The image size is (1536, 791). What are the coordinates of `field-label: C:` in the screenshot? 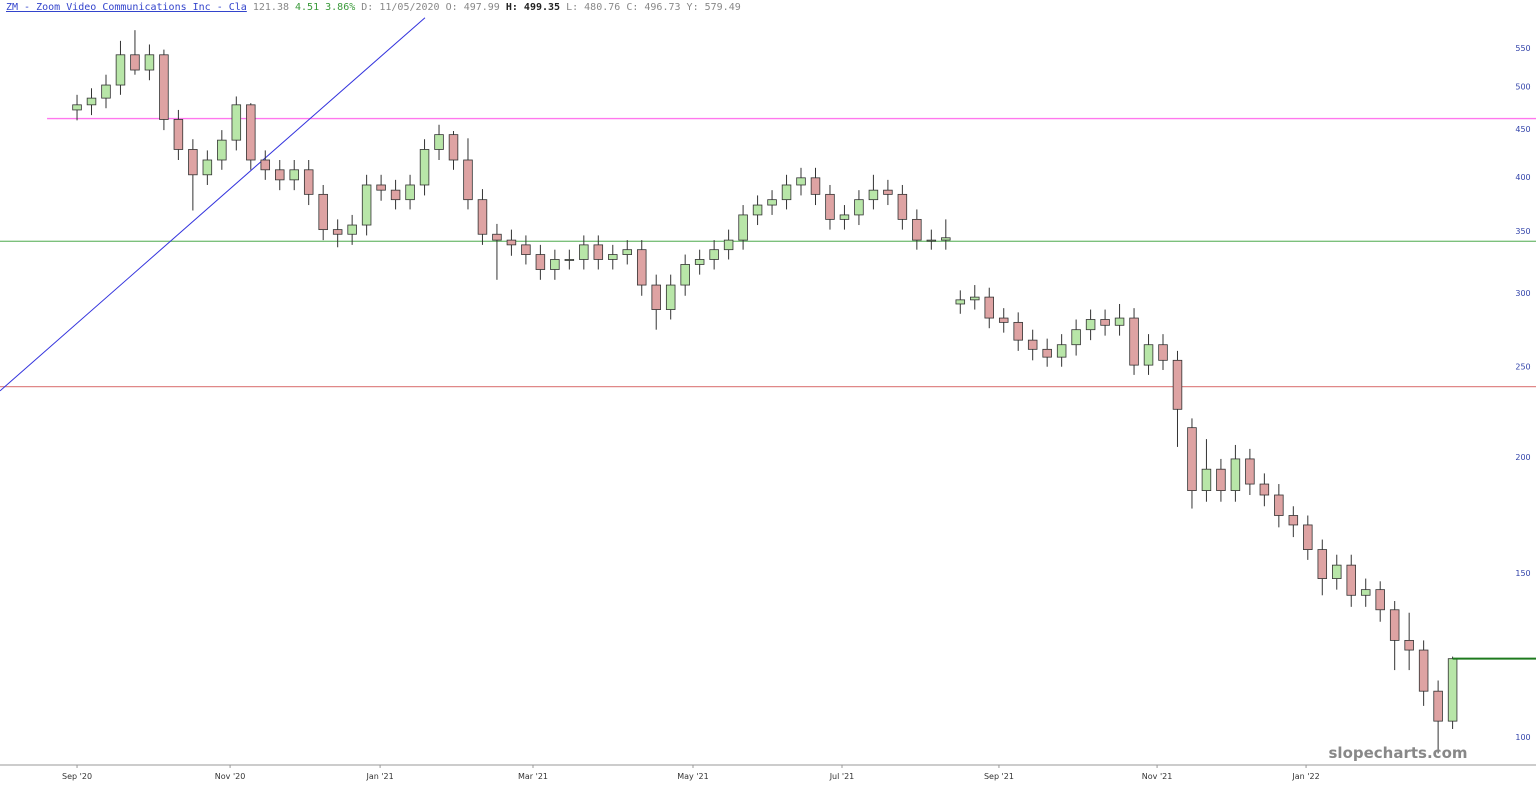 It's located at (632, 7).